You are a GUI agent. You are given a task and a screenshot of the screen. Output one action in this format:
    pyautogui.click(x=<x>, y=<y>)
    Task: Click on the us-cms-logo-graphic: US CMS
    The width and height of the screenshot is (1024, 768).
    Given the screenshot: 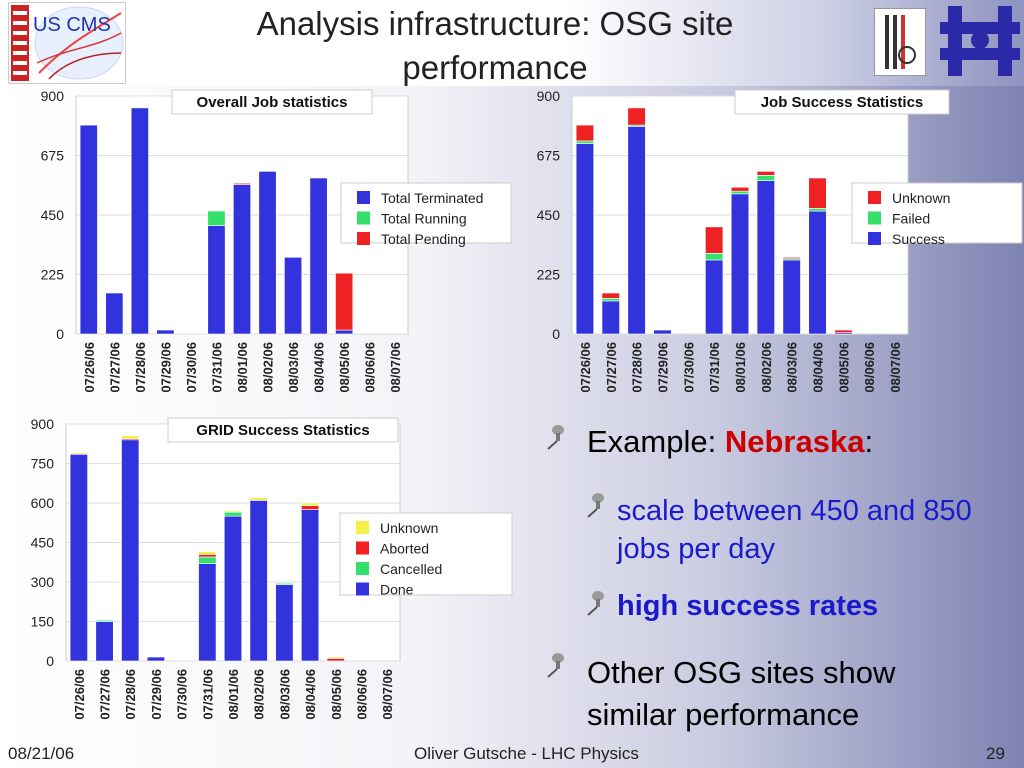 What is the action you would take?
    pyautogui.click(x=67, y=43)
    